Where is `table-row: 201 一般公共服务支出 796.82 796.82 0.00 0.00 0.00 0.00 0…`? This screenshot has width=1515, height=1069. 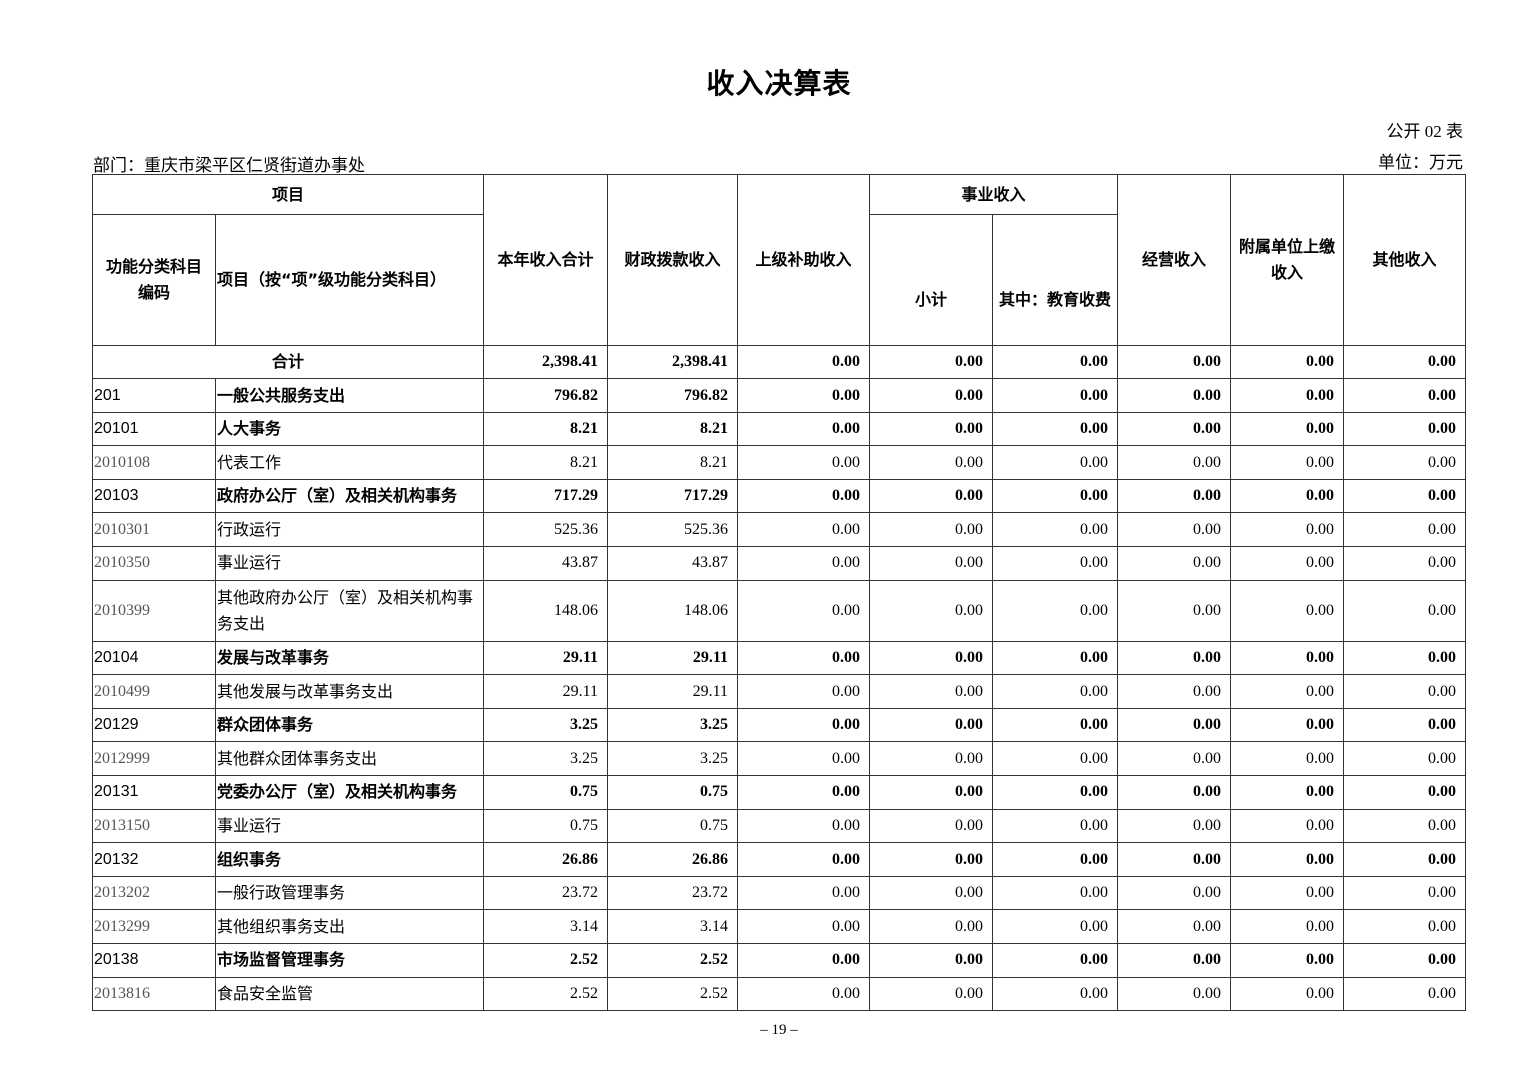
table-row: 201 一般公共服务支出 796.82 796.82 0.00 0.00 0.00 0.00 0… is located at coordinates (779, 395).